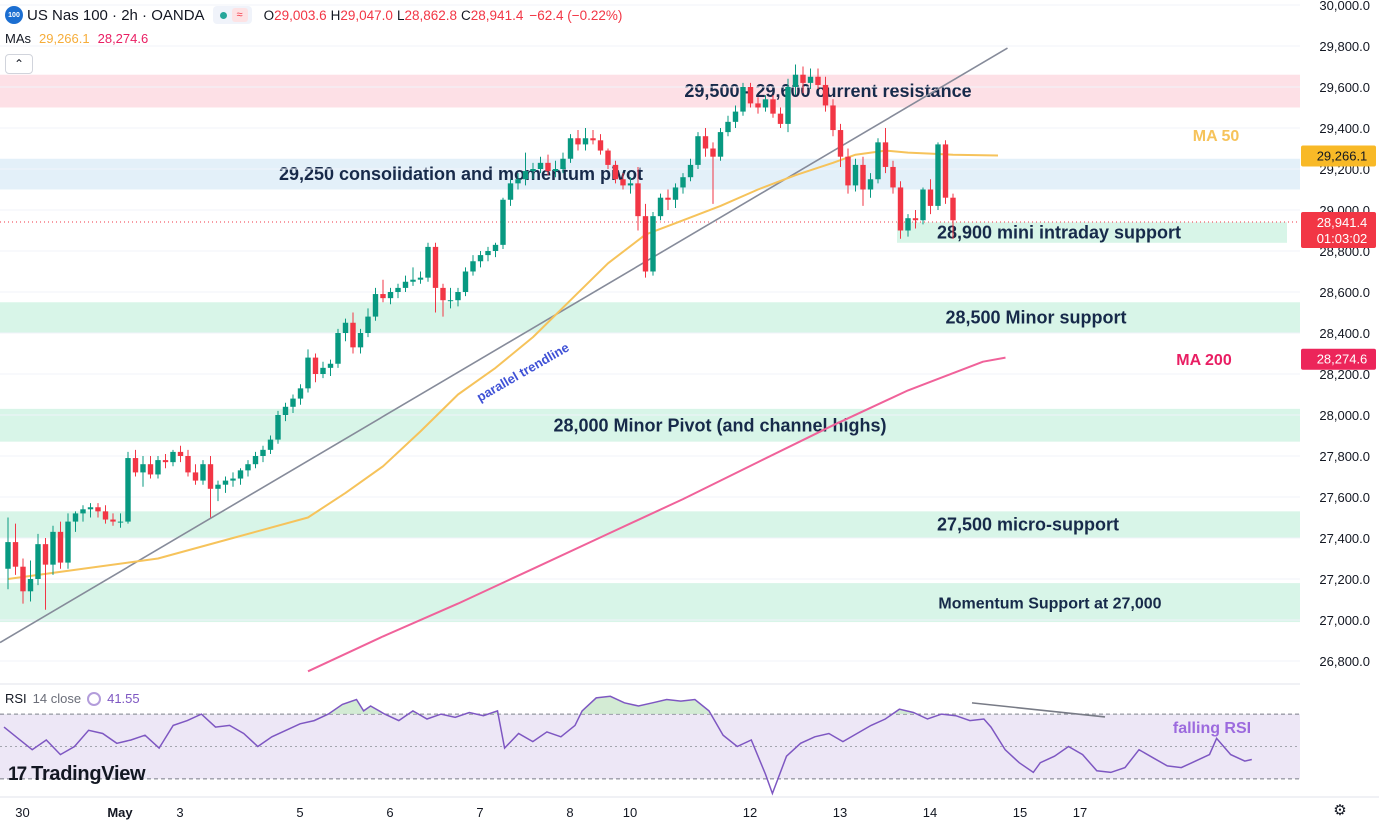 The width and height of the screenshot is (1379, 826). What do you see at coordinates (19, 64) in the screenshot?
I see `collapse-legend-button: ⌃` at bounding box center [19, 64].